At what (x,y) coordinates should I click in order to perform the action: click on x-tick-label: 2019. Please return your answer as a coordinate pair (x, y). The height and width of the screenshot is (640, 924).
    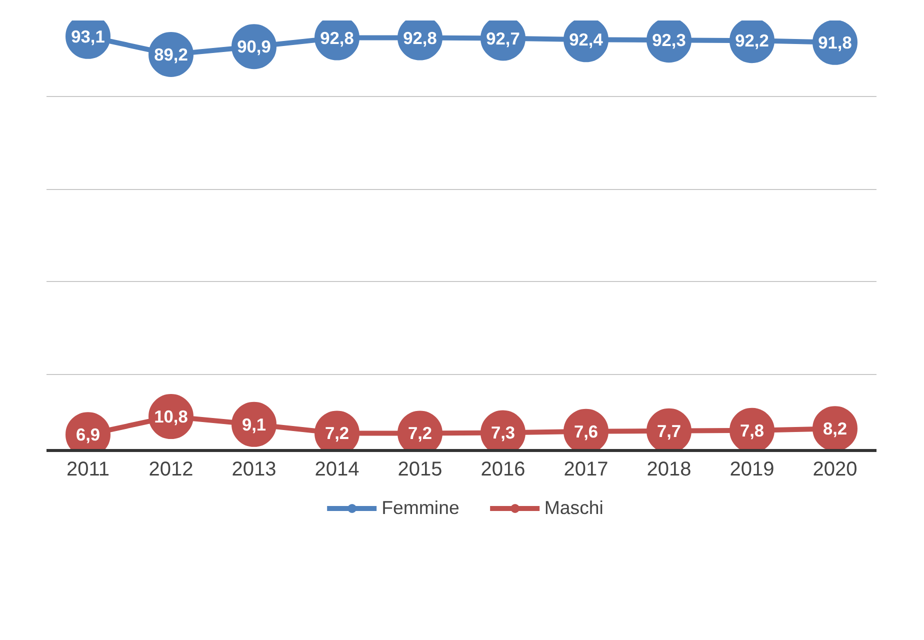
    Looking at the image, I should click on (752, 469).